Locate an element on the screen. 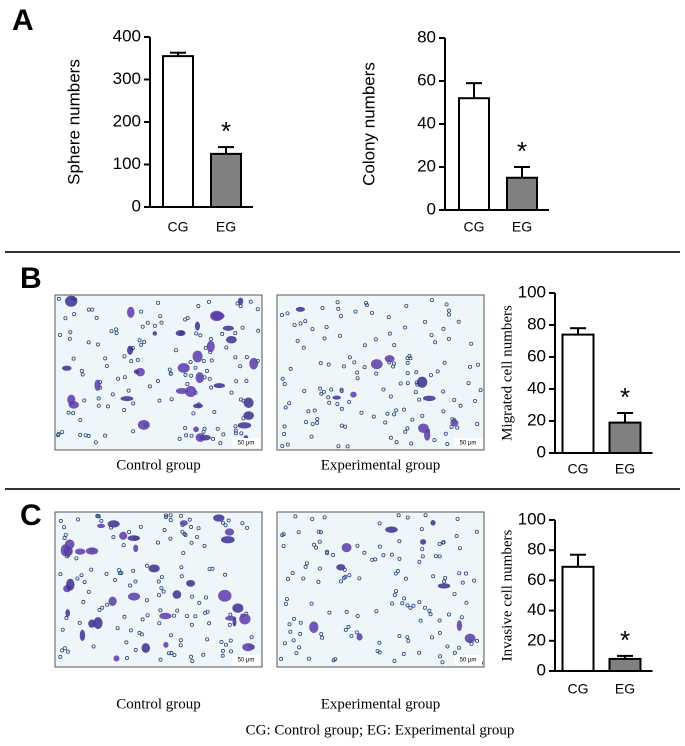 The height and width of the screenshot is (746, 685). x-tick-label: EG is located at coordinates (226, 227).